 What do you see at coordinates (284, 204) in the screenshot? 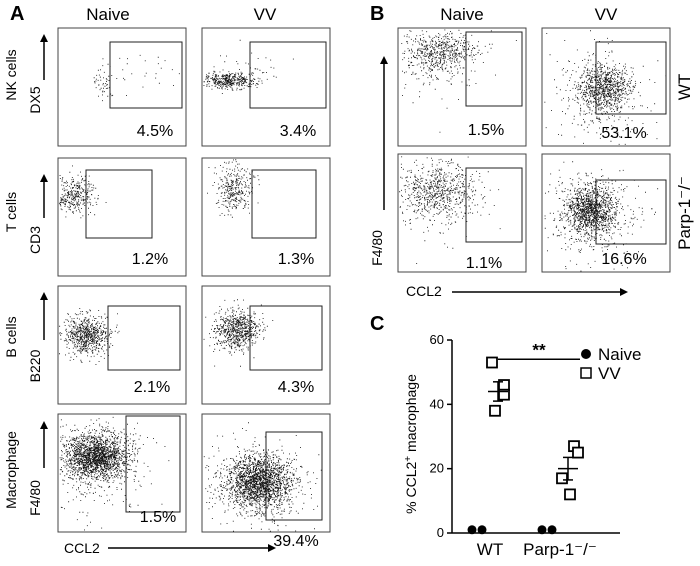
I see `gate-t-vv` at bounding box center [284, 204].